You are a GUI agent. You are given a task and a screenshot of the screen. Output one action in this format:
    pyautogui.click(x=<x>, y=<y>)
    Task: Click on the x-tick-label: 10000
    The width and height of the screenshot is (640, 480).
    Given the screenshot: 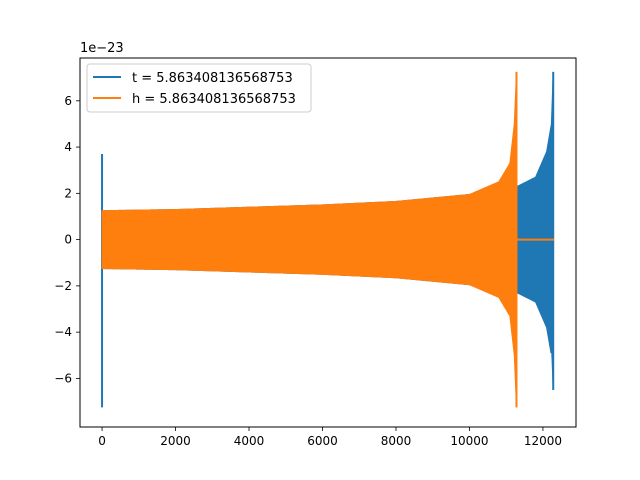 What is the action you would take?
    pyautogui.click(x=469, y=441)
    